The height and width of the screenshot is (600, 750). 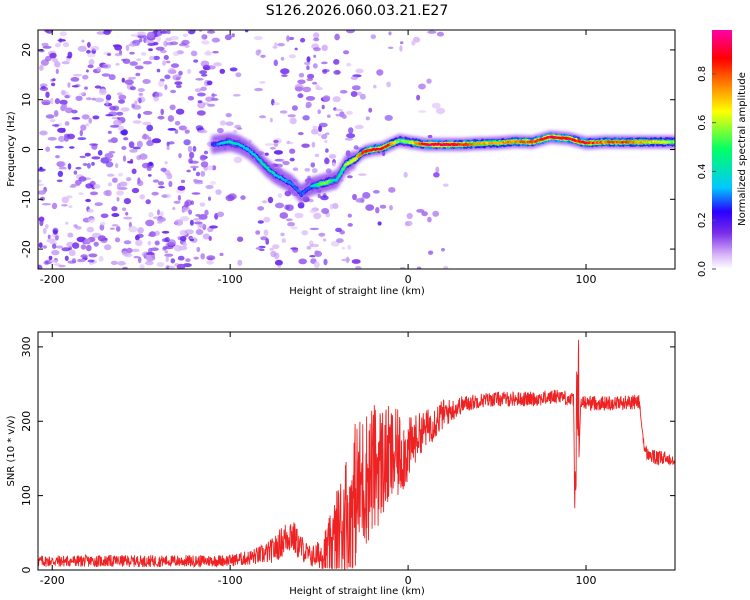 I want to click on x-tick-label: 100, so click(x=586, y=279).